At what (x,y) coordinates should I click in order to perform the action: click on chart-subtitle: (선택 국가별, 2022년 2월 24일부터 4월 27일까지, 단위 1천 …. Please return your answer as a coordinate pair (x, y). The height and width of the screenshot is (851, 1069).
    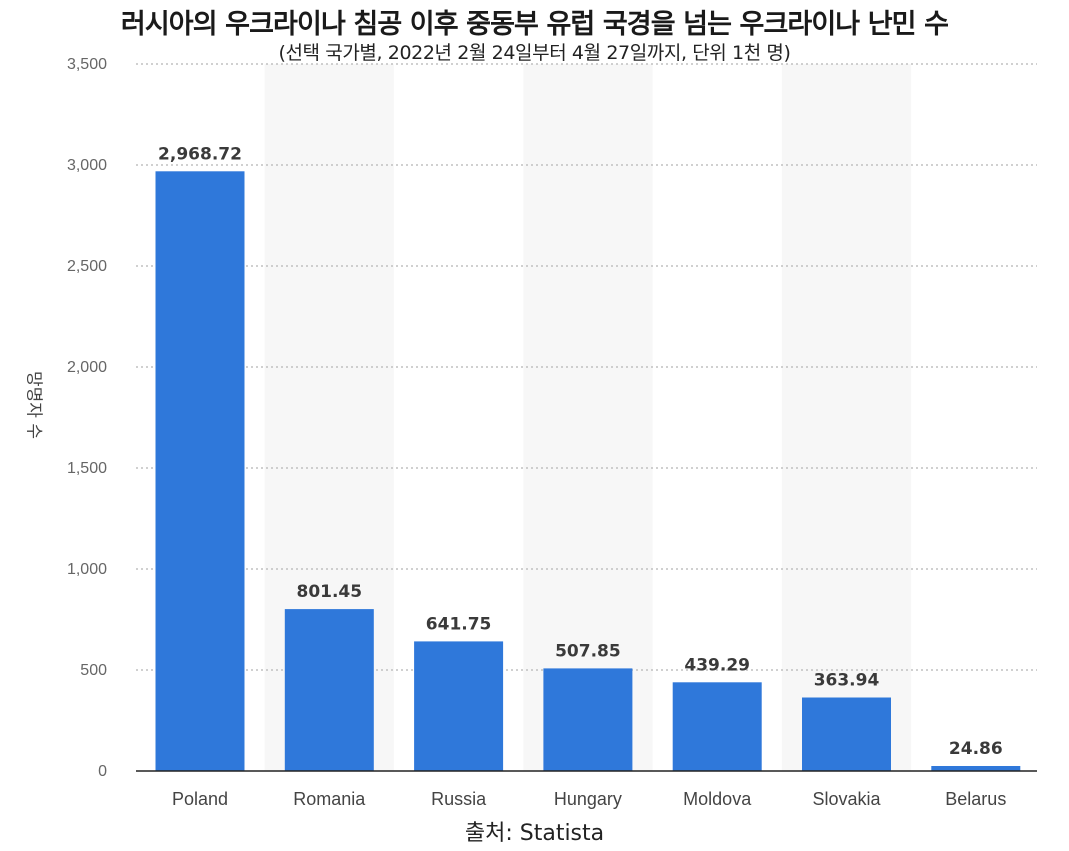
    Looking at the image, I should click on (534, 53).